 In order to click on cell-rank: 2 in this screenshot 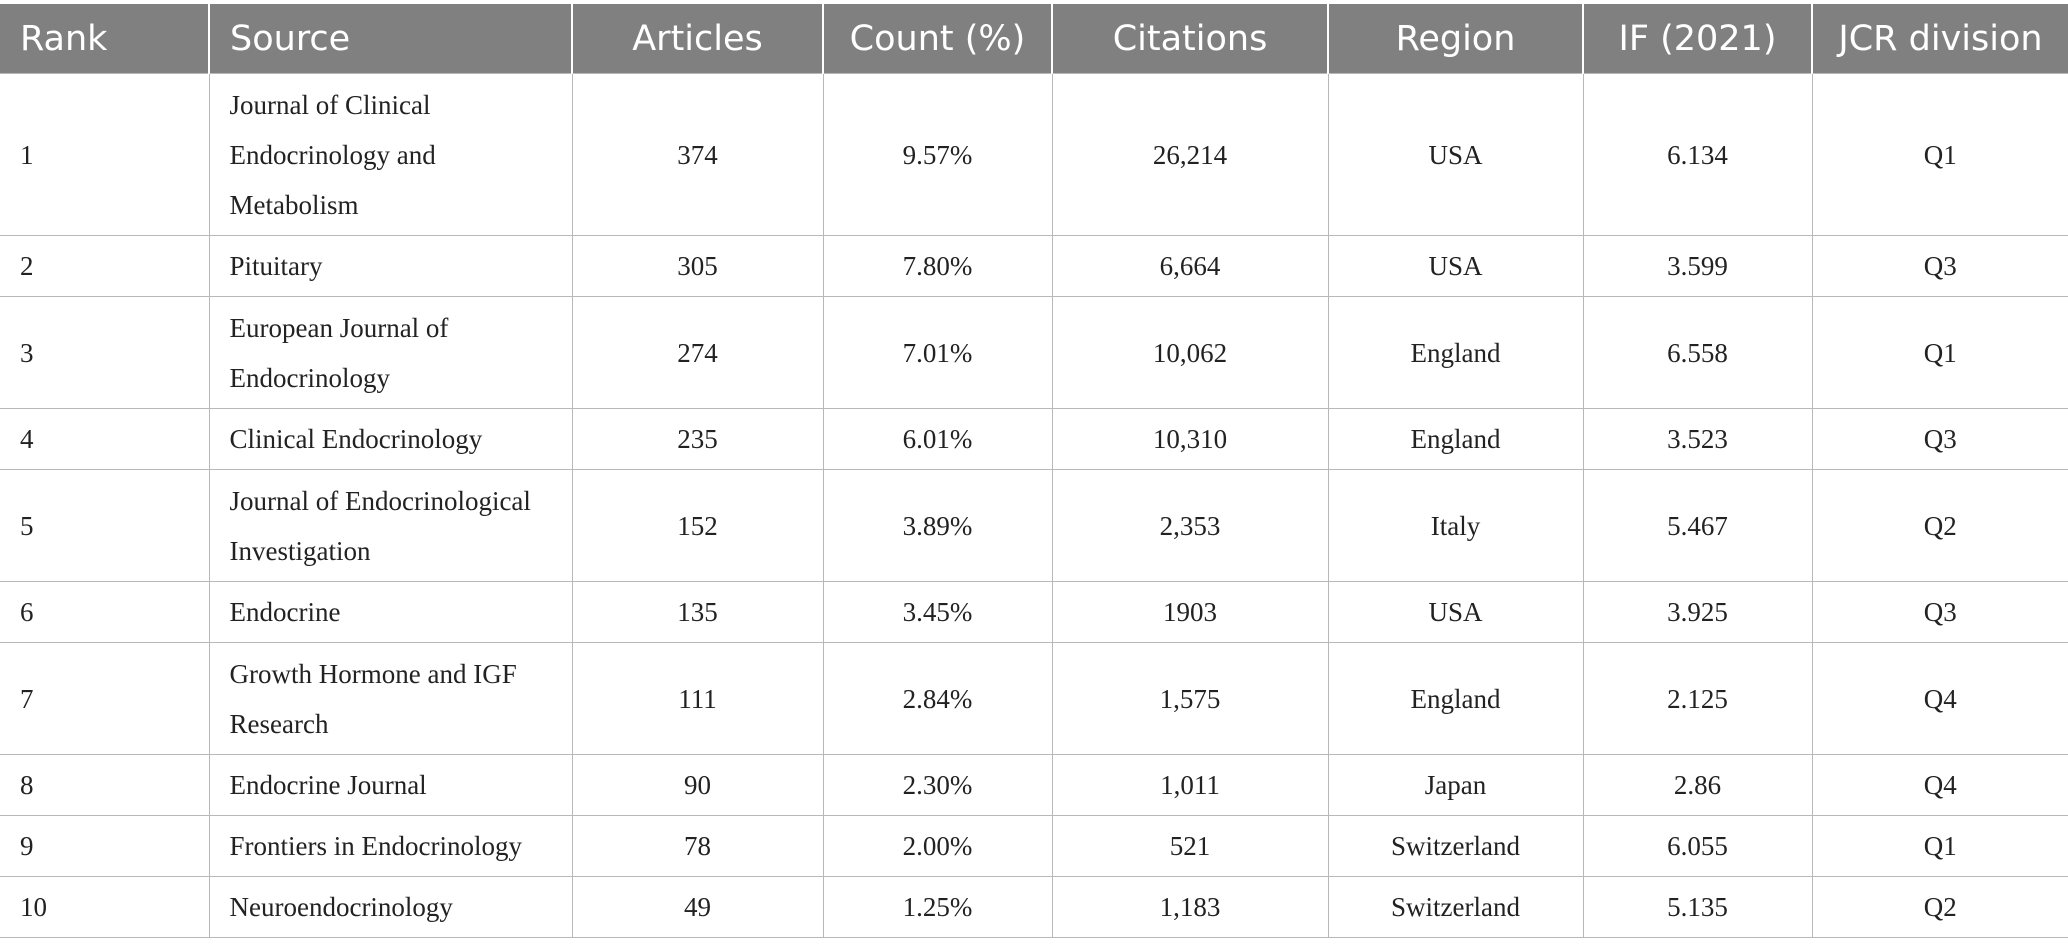, I will do `click(105, 266)`.